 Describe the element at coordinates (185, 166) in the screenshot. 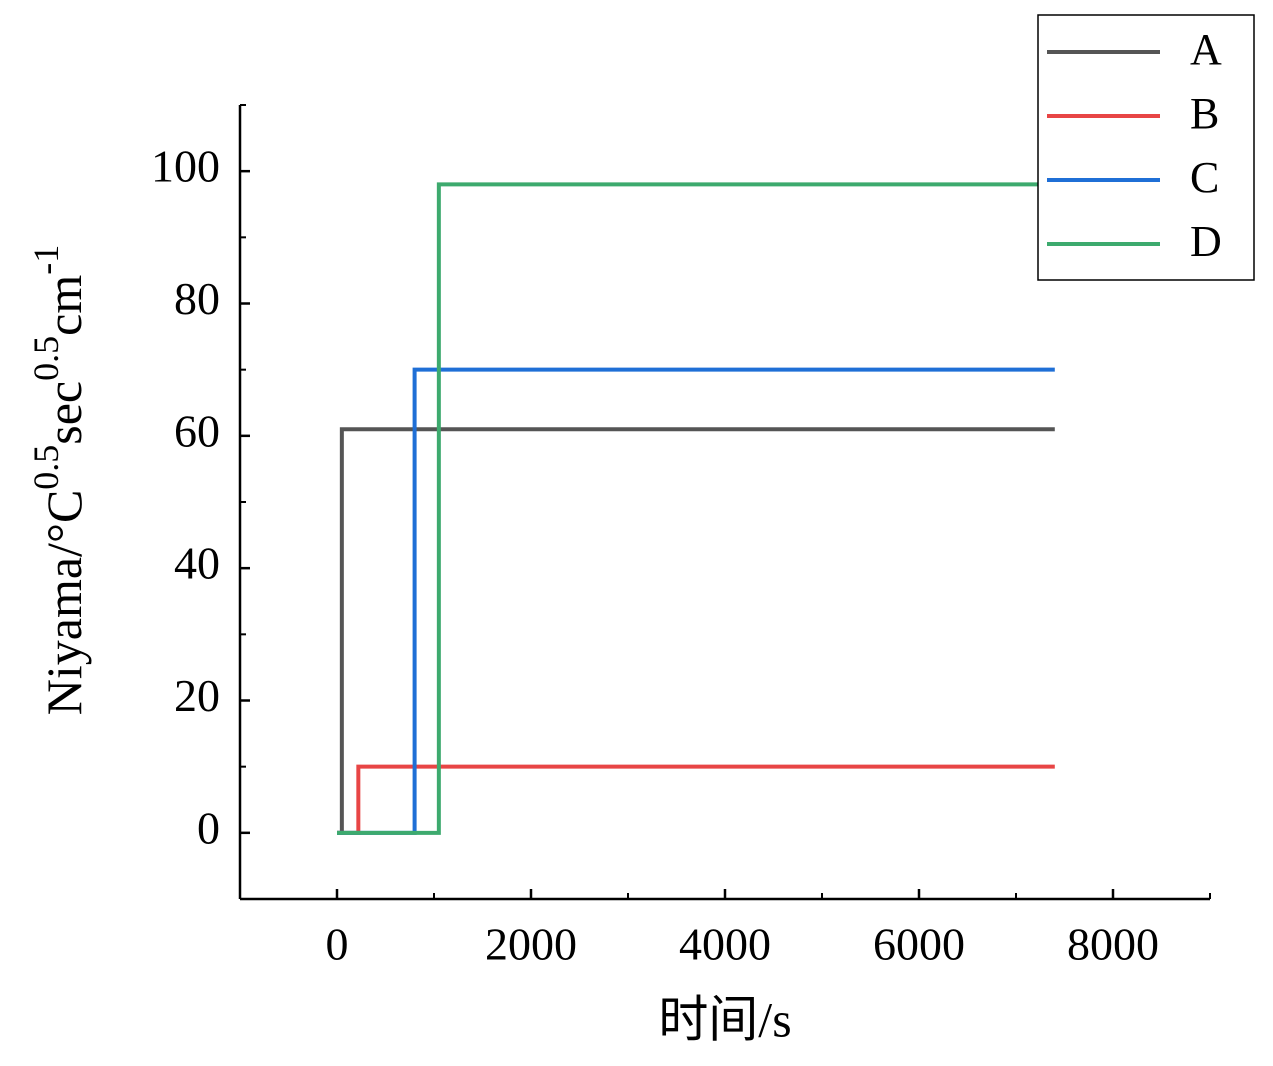

I see `y-tick-label: 100` at that location.